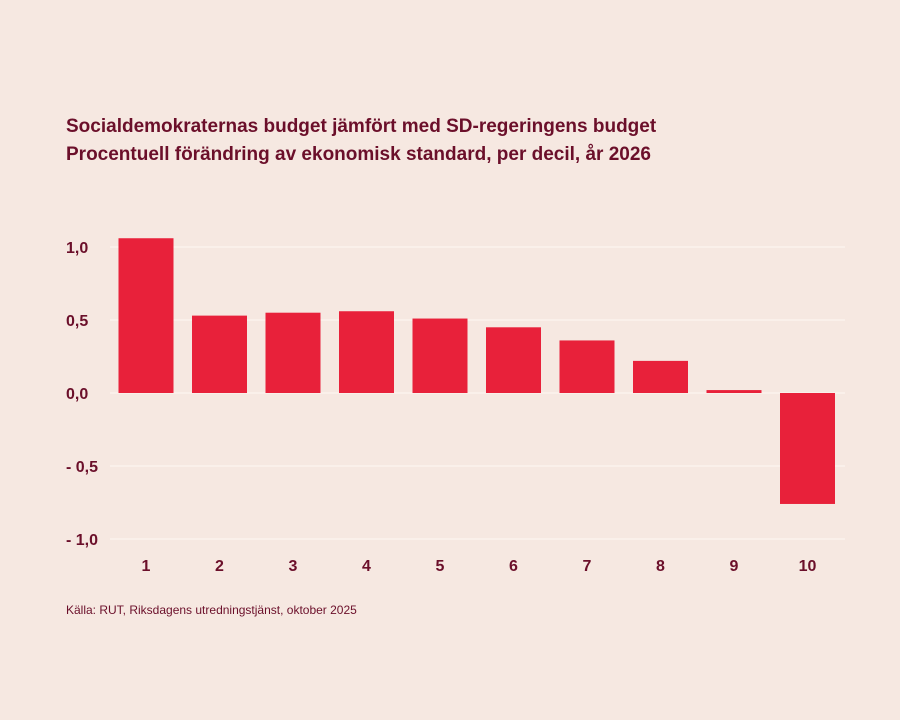 The height and width of the screenshot is (720, 900). What do you see at coordinates (146, 566) in the screenshot?
I see `x-tick-label: 1` at bounding box center [146, 566].